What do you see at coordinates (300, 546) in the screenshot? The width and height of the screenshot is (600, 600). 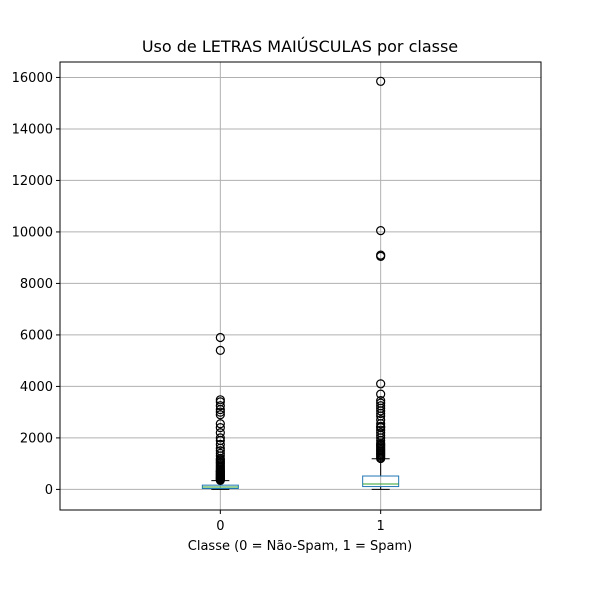 I see `x-axis-label: Classe (0 = Não-Spam, 1 = Spam)` at bounding box center [300, 546].